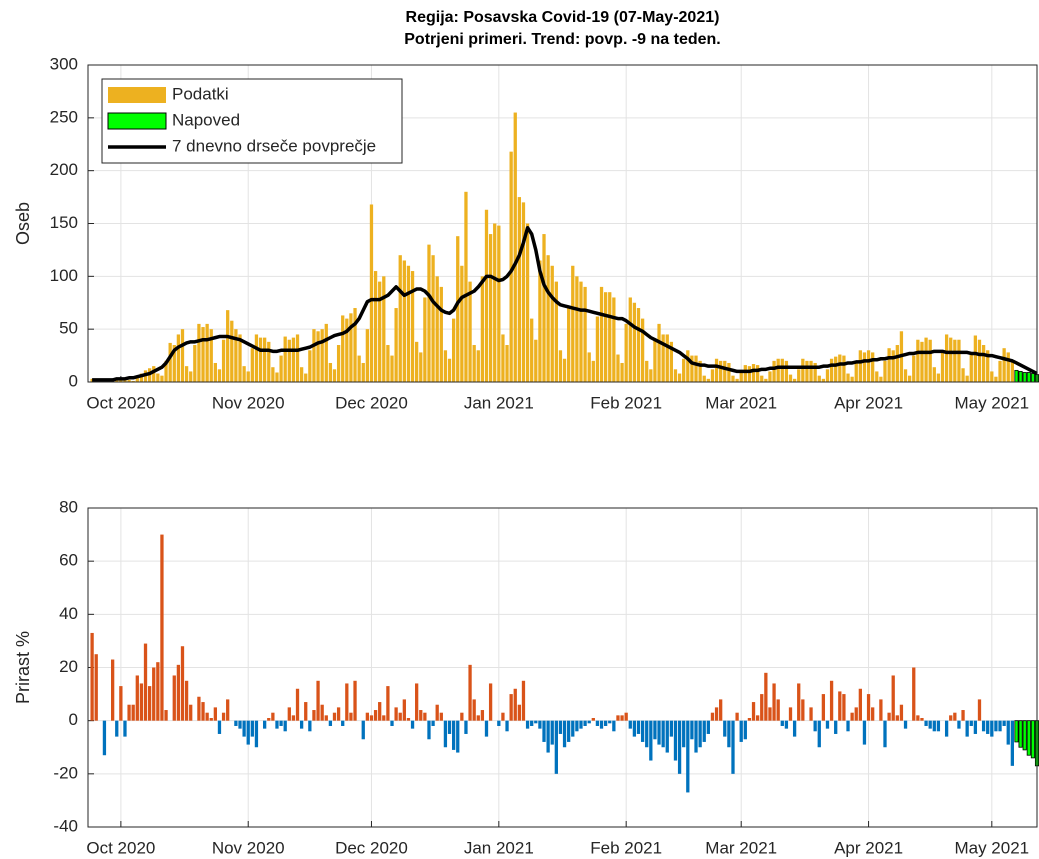 Image resolution: width=1039 pixels, height=859 pixels. What do you see at coordinates (68, 328) in the screenshot?
I see `y-tick-label: 50` at bounding box center [68, 328].